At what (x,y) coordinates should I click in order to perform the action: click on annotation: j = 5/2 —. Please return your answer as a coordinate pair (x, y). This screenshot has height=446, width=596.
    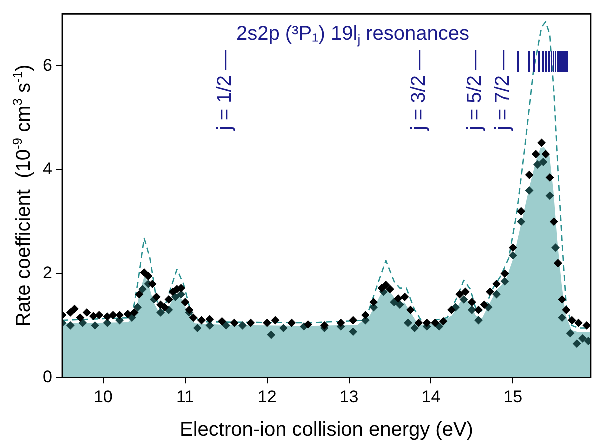
    Looking at the image, I should click on (475, 91).